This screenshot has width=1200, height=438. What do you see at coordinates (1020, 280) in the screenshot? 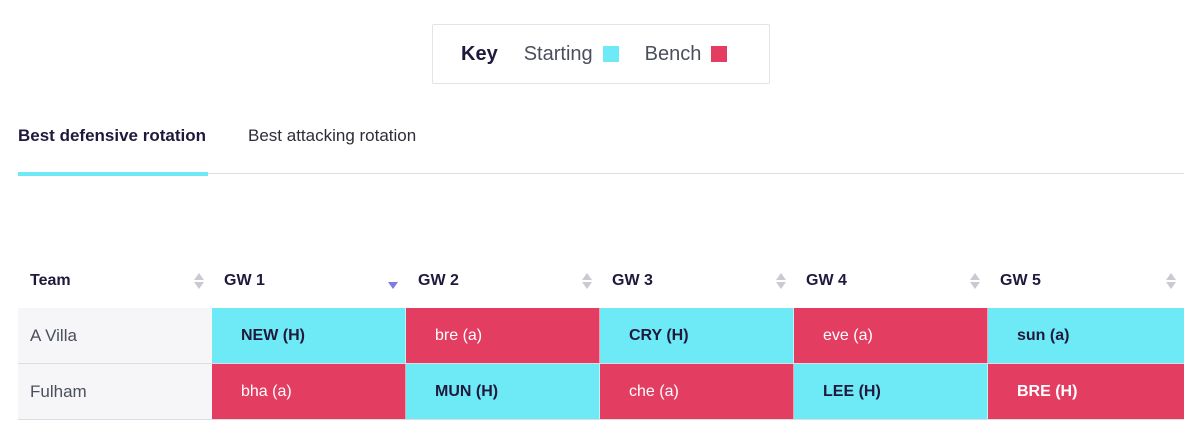
I see `column-label: GW 5` at bounding box center [1020, 280].